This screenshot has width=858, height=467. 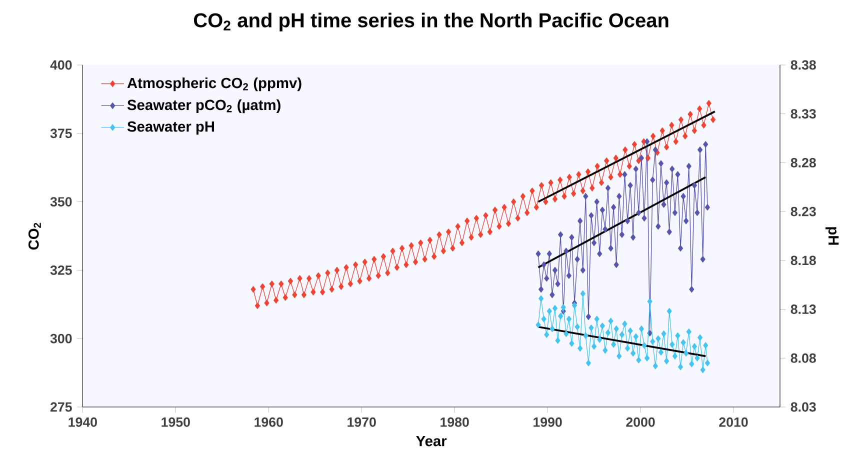 What do you see at coordinates (61, 65) in the screenshot?
I see `y-tick-label: 400` at bounding box center [61, 65].